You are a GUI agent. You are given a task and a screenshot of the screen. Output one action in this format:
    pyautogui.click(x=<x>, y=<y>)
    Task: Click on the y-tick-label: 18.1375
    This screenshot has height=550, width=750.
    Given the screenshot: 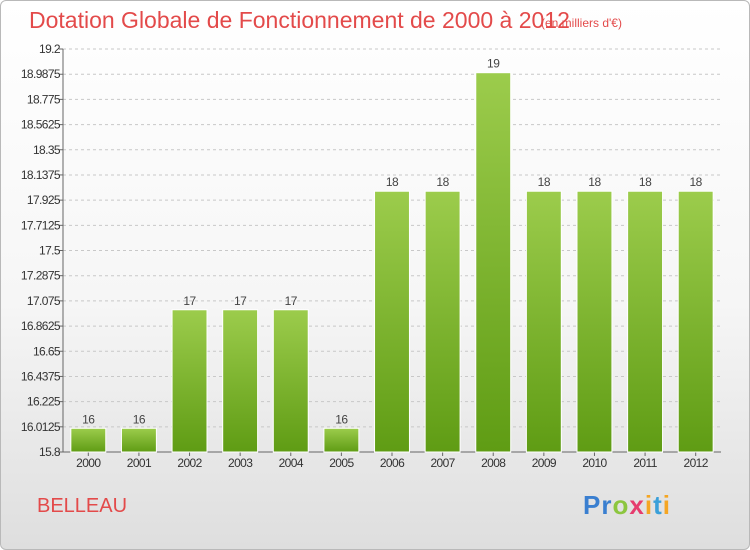 What is the action you would take?
    pyautogui.click(x=41, y=175)
    